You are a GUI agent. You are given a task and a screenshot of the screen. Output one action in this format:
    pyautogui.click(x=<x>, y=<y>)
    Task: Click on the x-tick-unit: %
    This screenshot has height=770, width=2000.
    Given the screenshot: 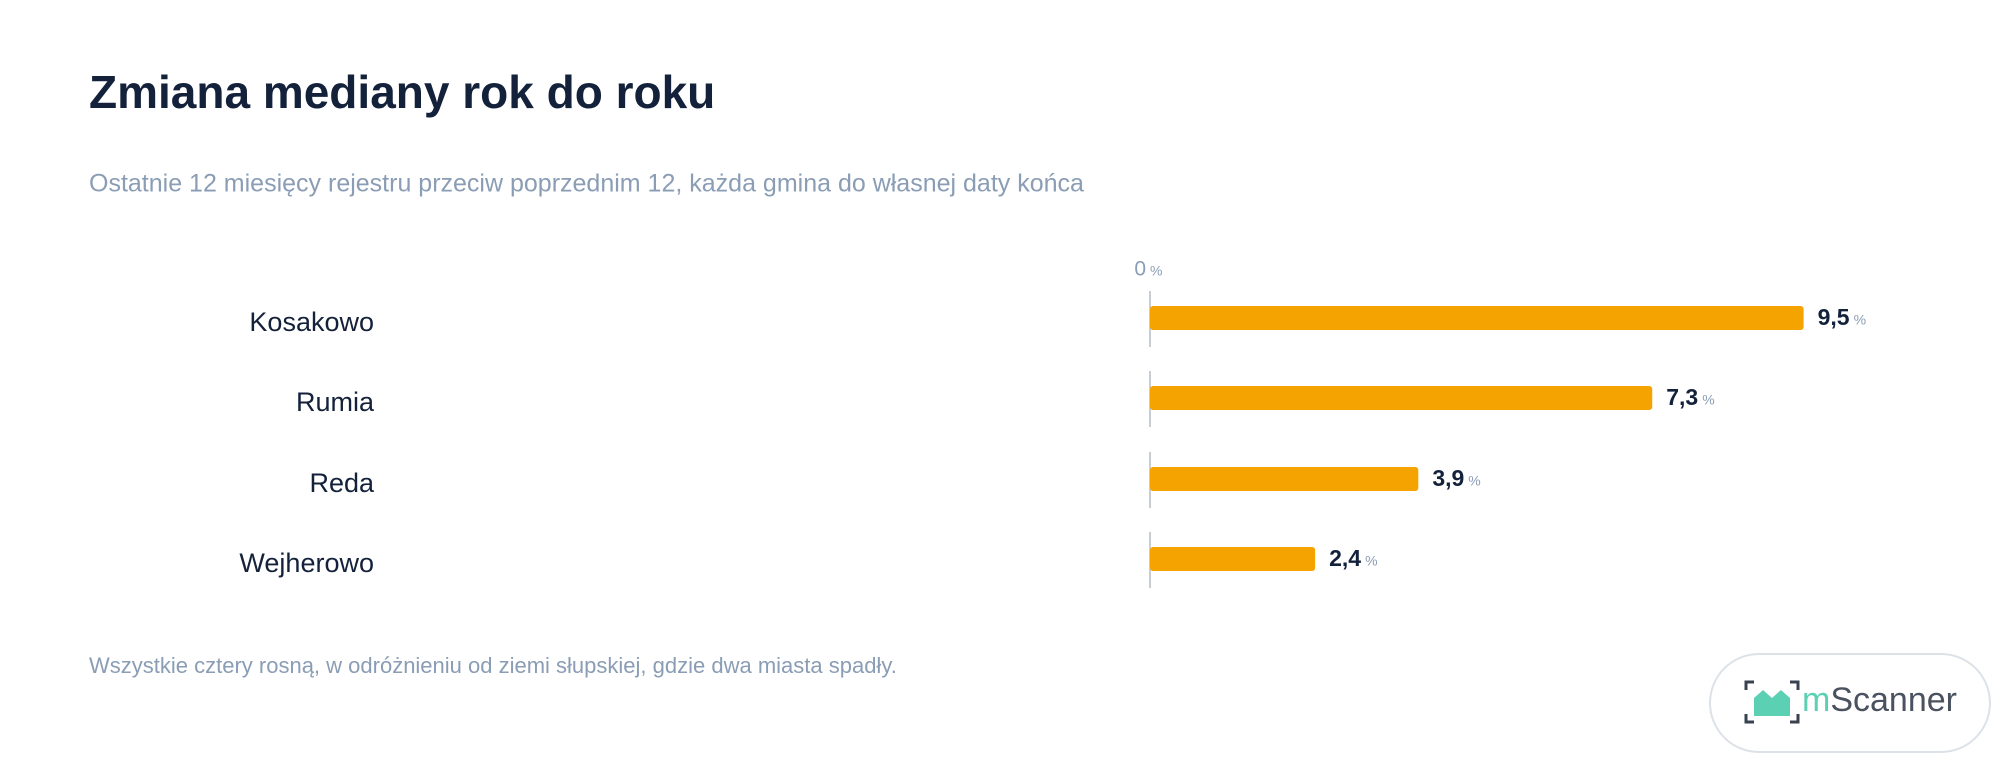 What is the action you would take?
    pyautogui.click(x=1156, y=271)
    